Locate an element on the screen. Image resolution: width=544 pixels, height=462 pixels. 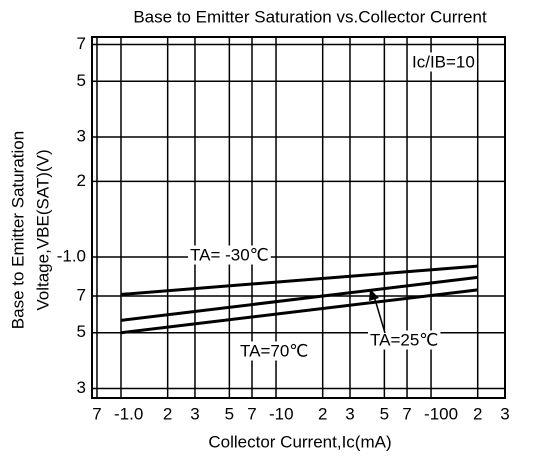
x-tick-label: -100 is located at coordinates (441, 413).